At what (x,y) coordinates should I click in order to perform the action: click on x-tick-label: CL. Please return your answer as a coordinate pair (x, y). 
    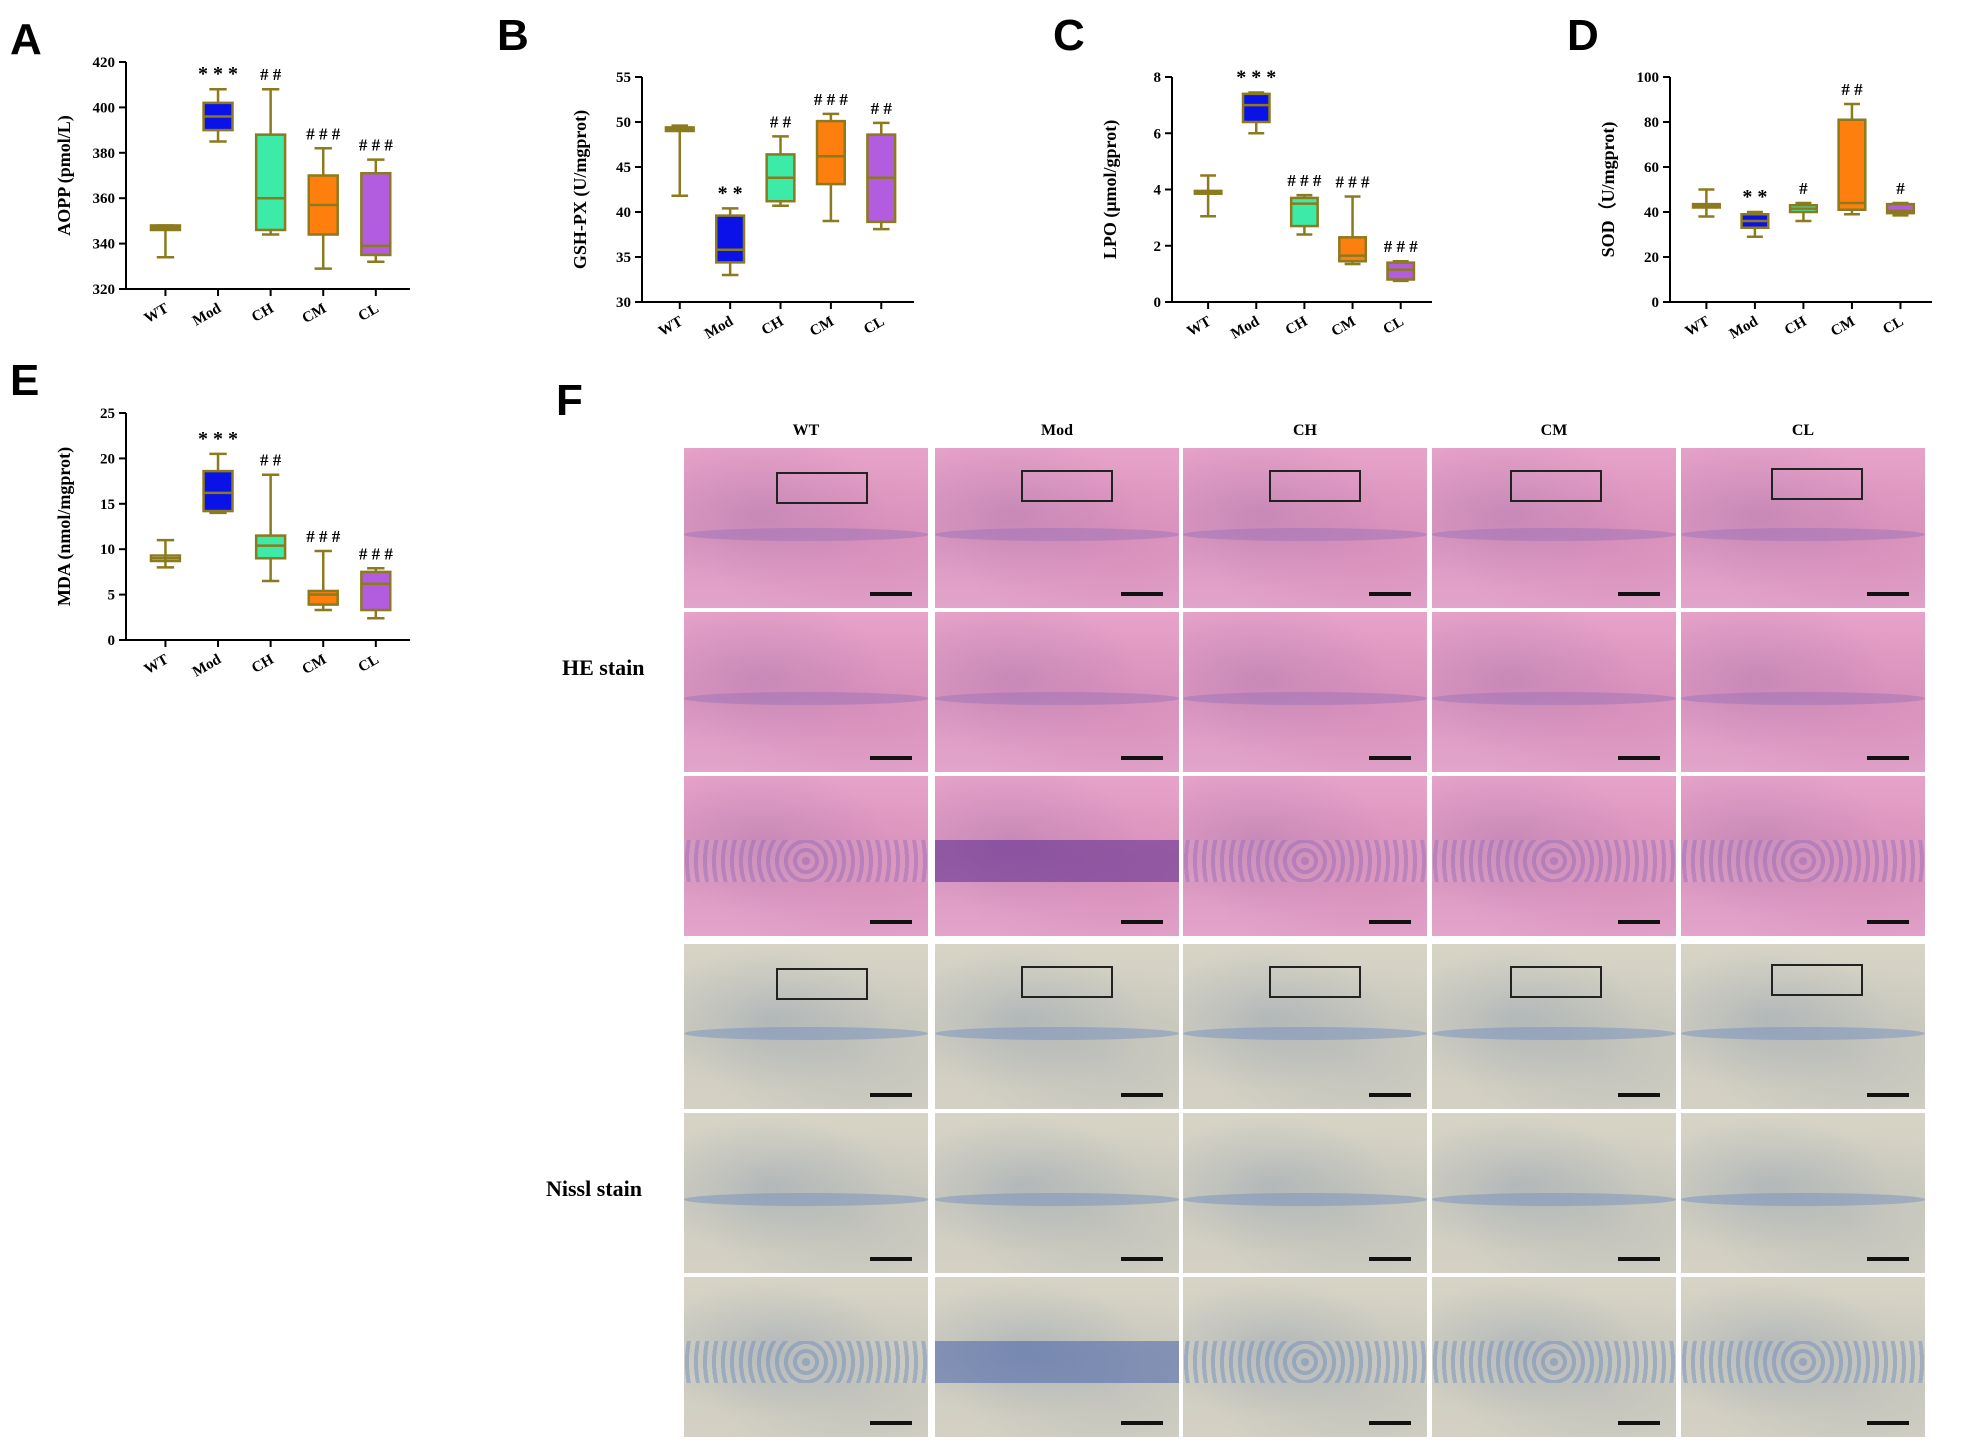
    Looking at the image, I should click on (369, 313).